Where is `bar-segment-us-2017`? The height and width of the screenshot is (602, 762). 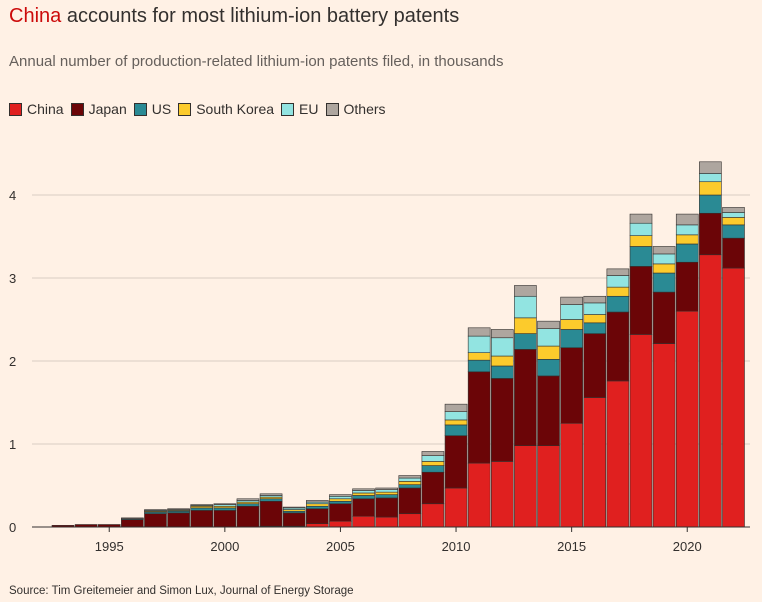
bar-segment-us-2017 is located at coordinates (618, 304).